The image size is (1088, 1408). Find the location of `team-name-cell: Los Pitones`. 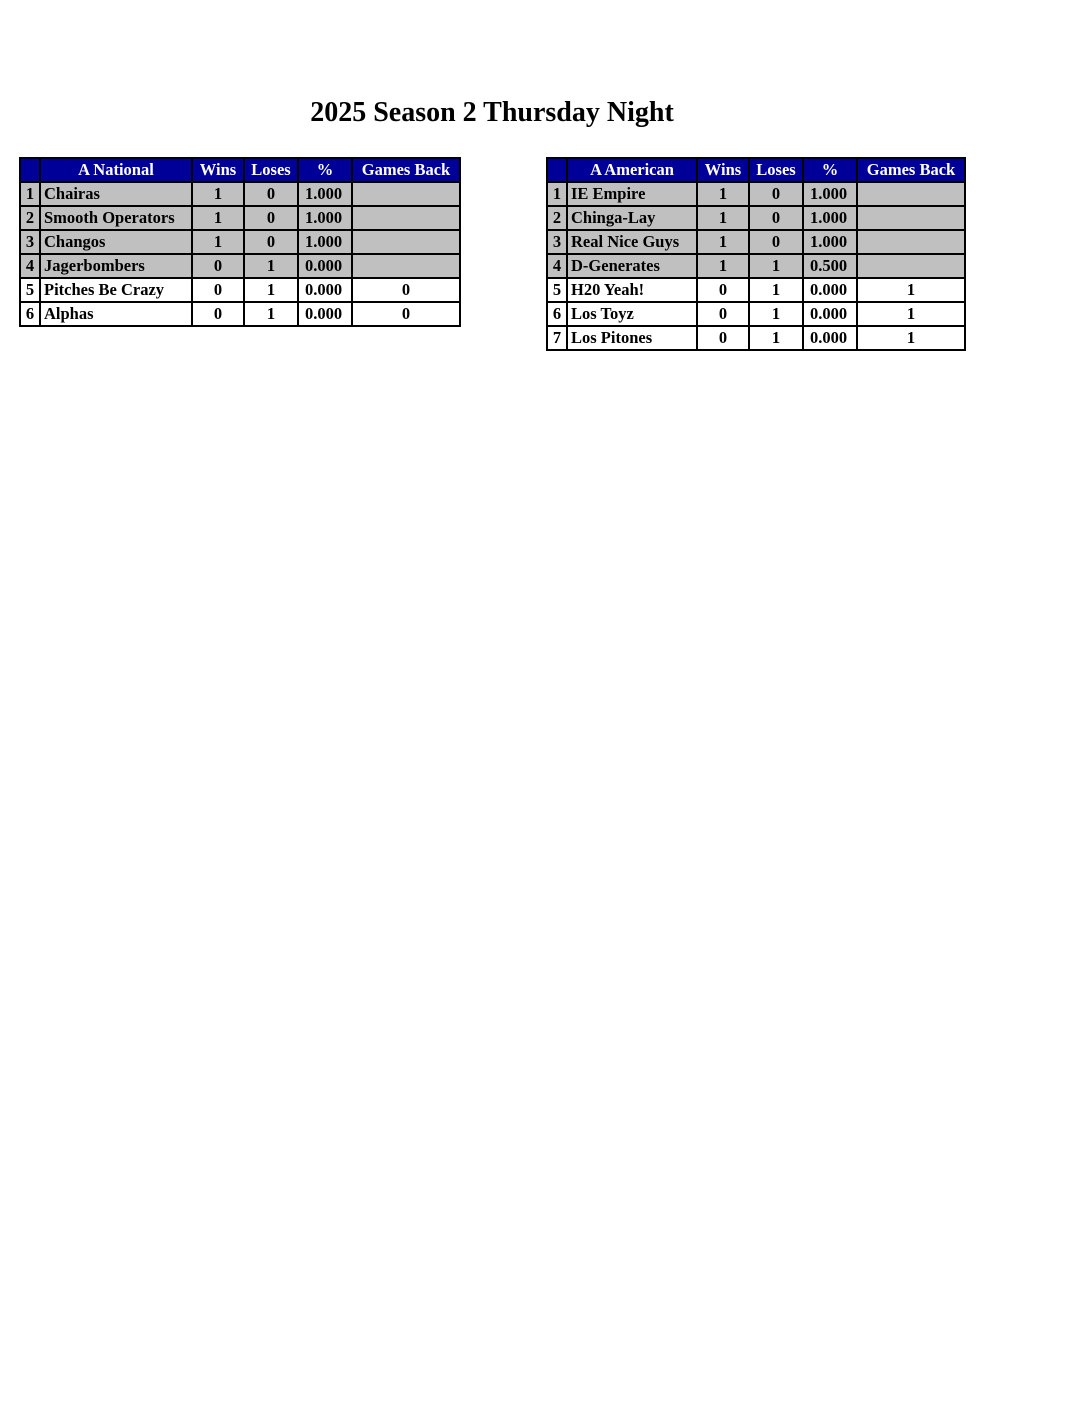

team-name-cell: Los Pitones is located at coordinates (632, 338).